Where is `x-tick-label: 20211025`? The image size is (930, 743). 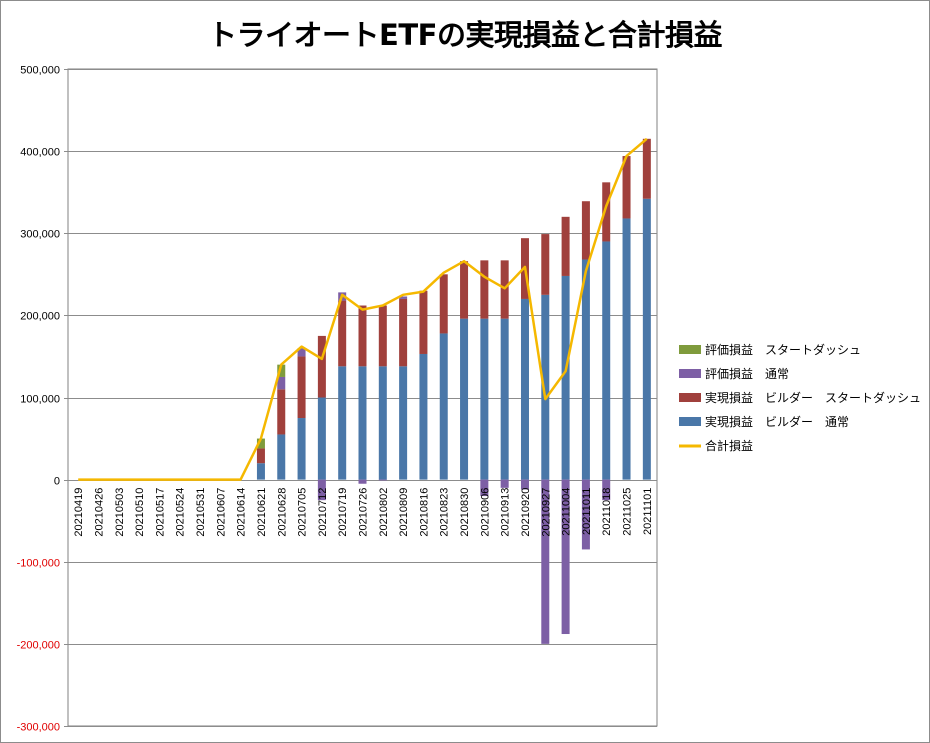
x-tick-label: 20211025 is located at coordinates (628, 512).